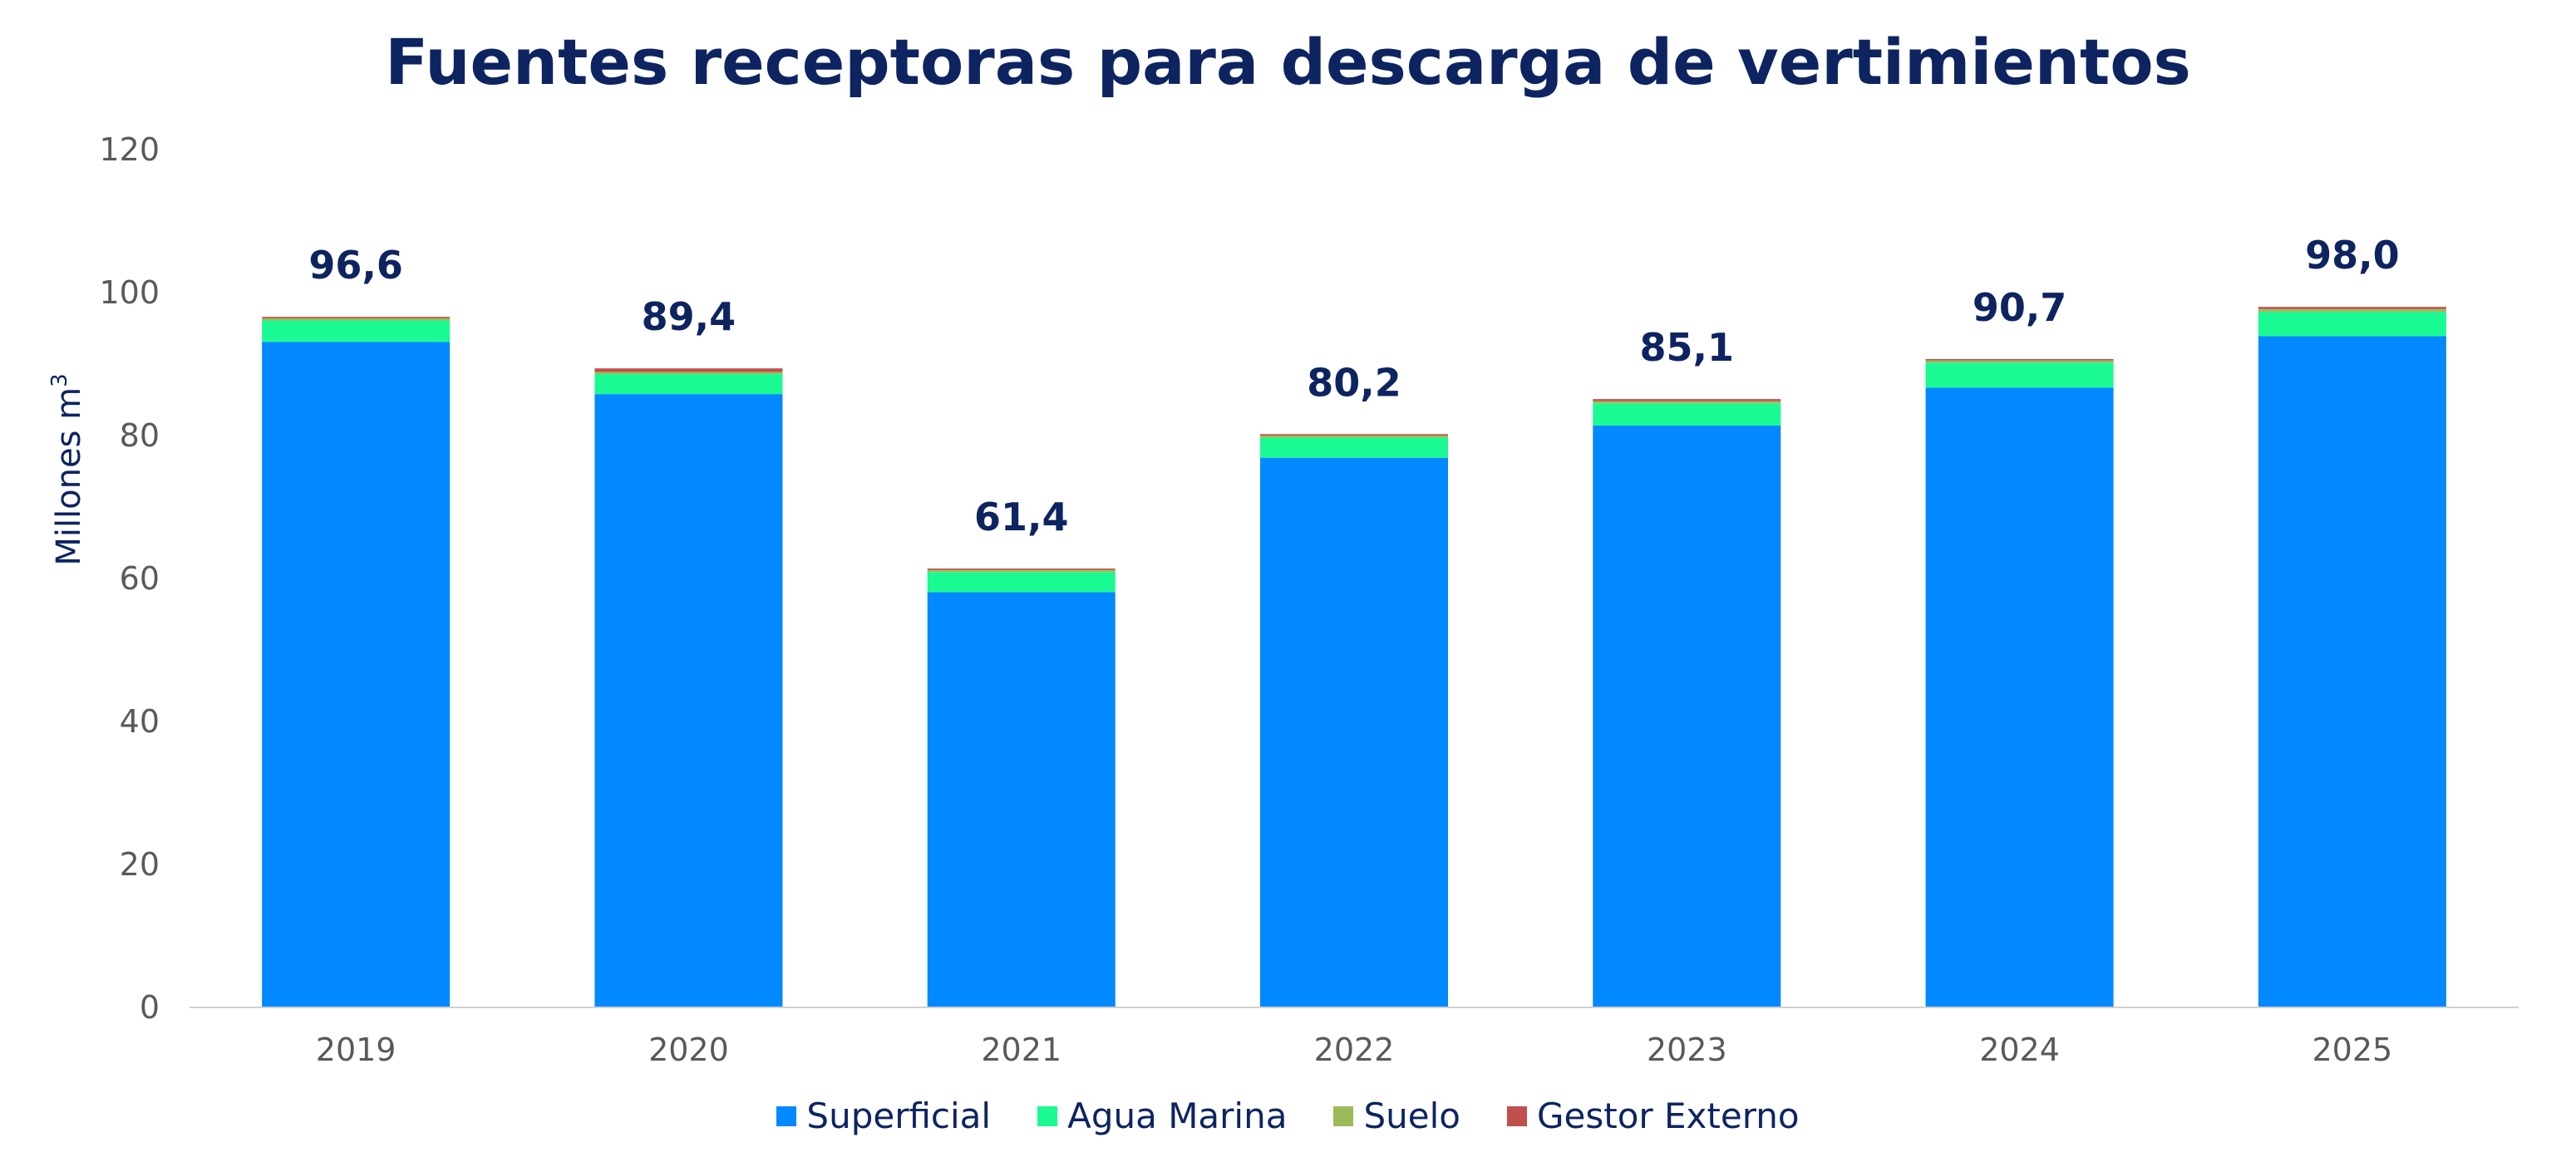 This screenshot has width=2576, height=1167. Describe the element at coordinates (1177, 1116) in the screenshot. I see `legend-label: Agua Marina` at that location.